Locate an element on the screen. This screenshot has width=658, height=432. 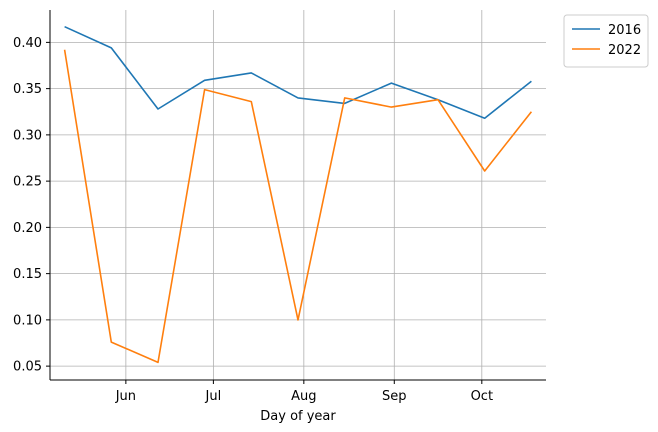
y-tick-label: 0.30 is located at coordinates (27, 135).